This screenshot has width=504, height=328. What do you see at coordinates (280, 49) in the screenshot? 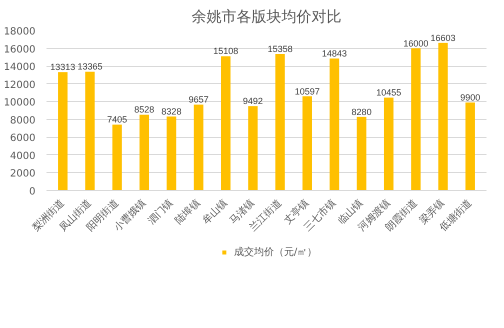
I see `data-label: 15358` at bounding box center [280, 49].